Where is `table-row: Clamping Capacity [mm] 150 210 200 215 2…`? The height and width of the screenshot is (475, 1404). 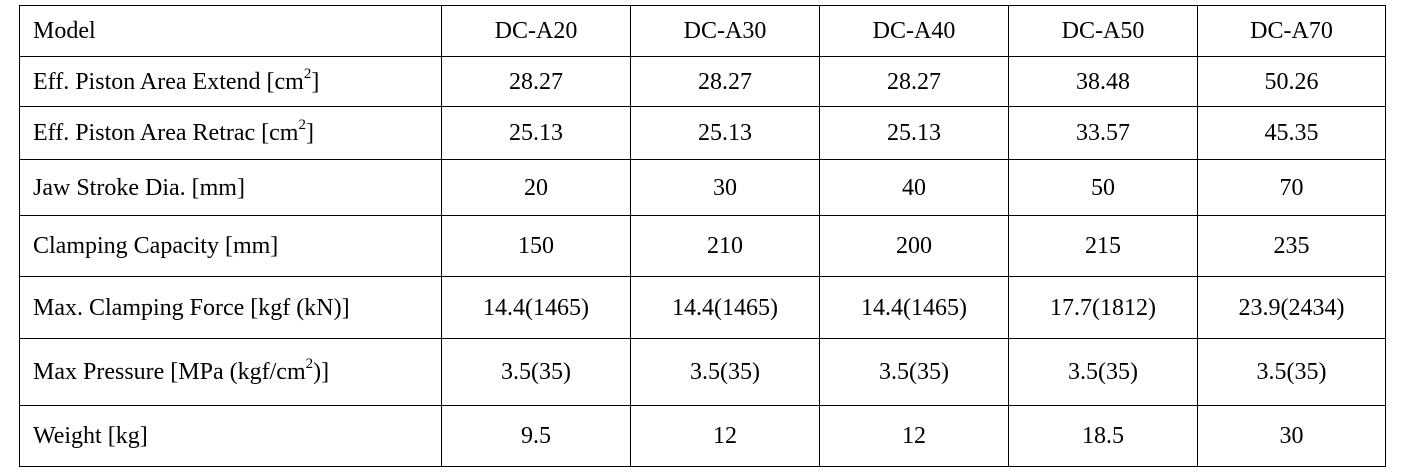
table-row: Clamping Capacity [mm] 150 210 200 215 2… is located at coordinates (702, 246).